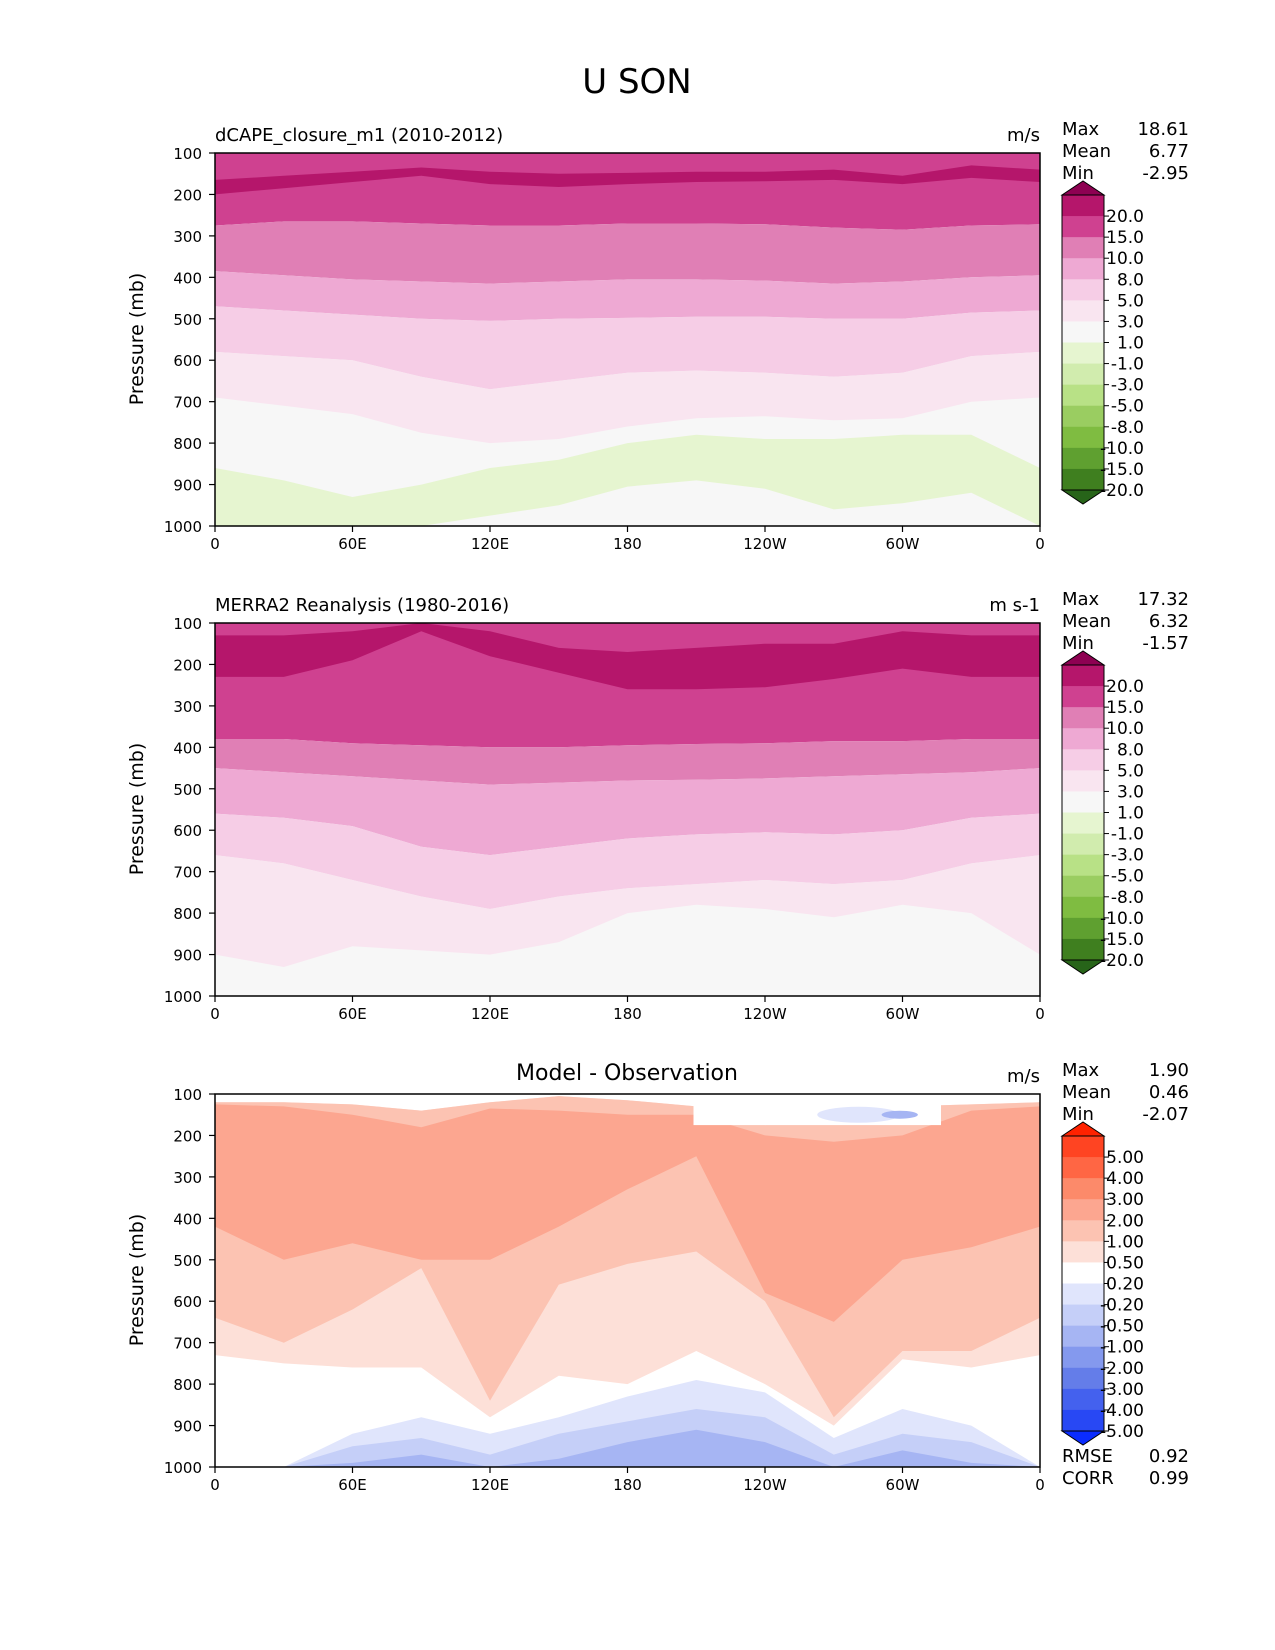  I want to click on stat-min-value: -2.07, so click(1165, 1114).